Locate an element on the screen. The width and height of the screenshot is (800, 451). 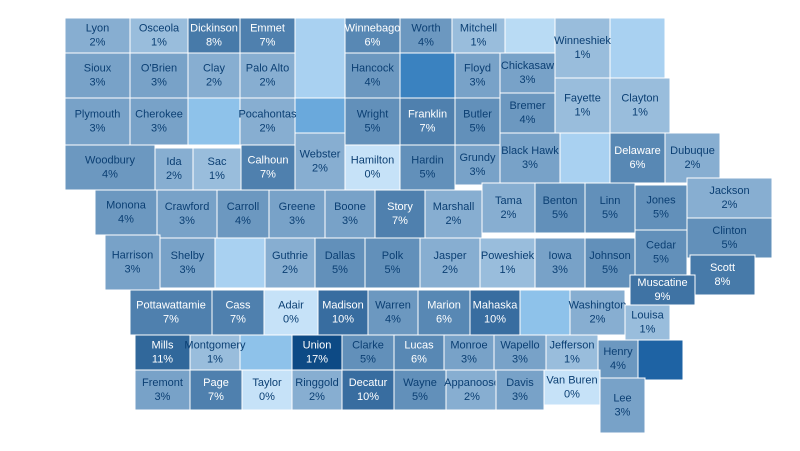
county-name: Winneshiek is located at coordinates (582, 41).